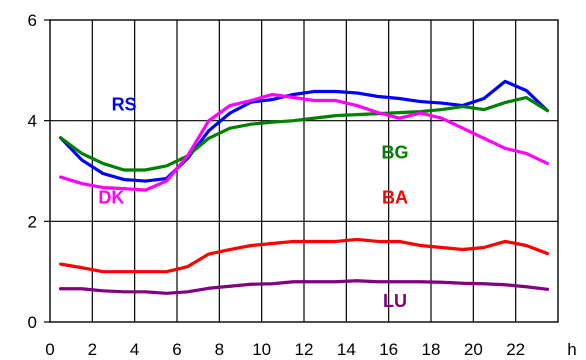 This screenshot has height=360, width=586. What do you see at coordinates (304, 287) in the screenshot?
I see `series-line-lu` at bounding box center [304, 287].